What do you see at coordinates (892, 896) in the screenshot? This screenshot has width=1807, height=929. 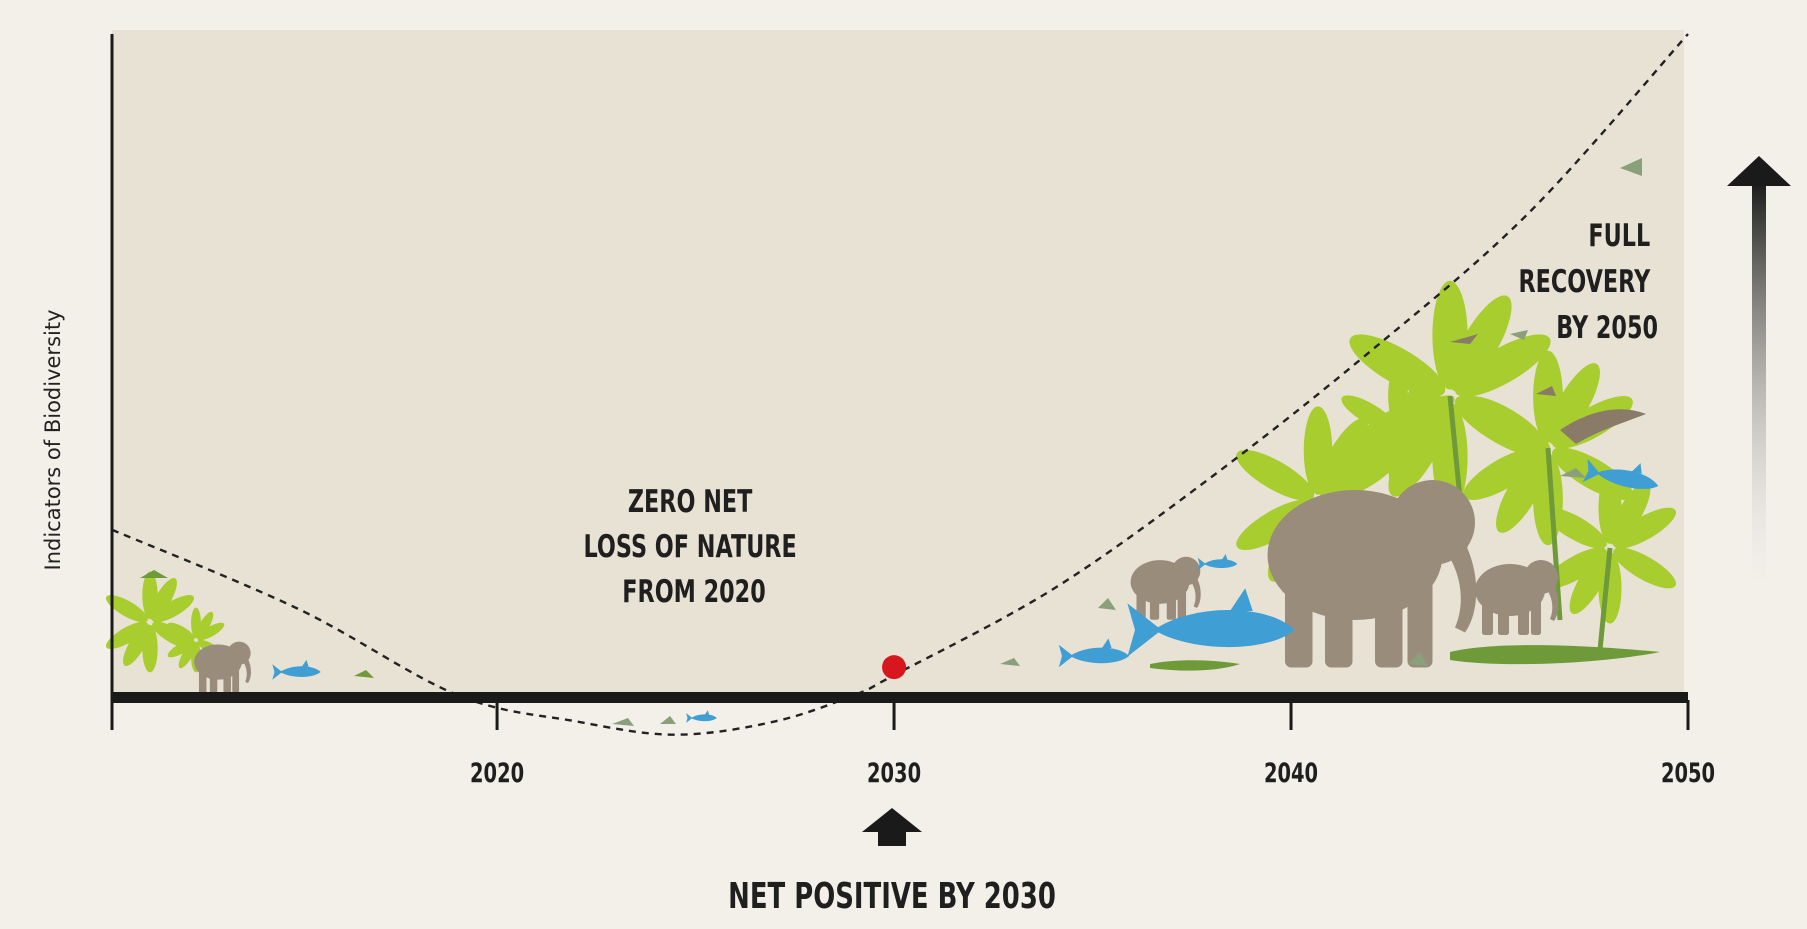 I see `annotation-net-positive: NET POSITIVE BY 2030` at bounding box center [892, 896].